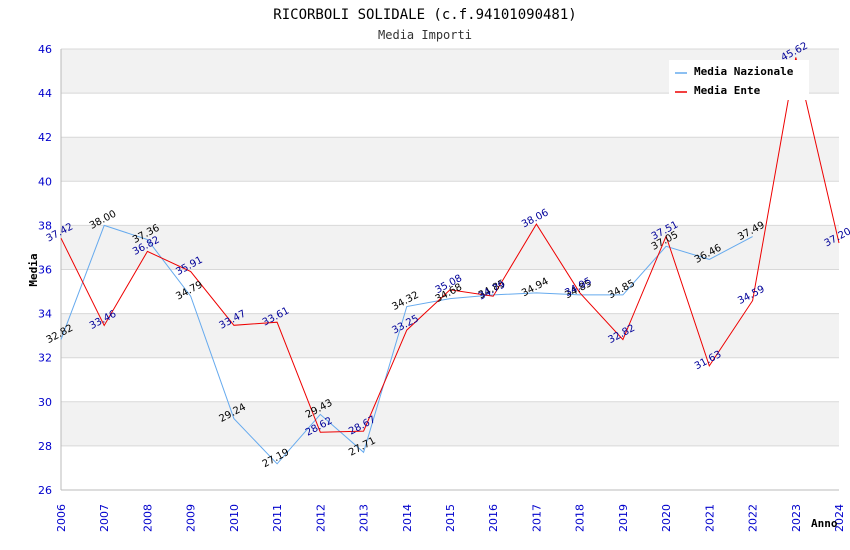 The image size is (850, 550). What do you see at coordinates (425, 35) in the screenshot?
I see `chart-subtitle: Media Importi` at bounding box center [425, 35].